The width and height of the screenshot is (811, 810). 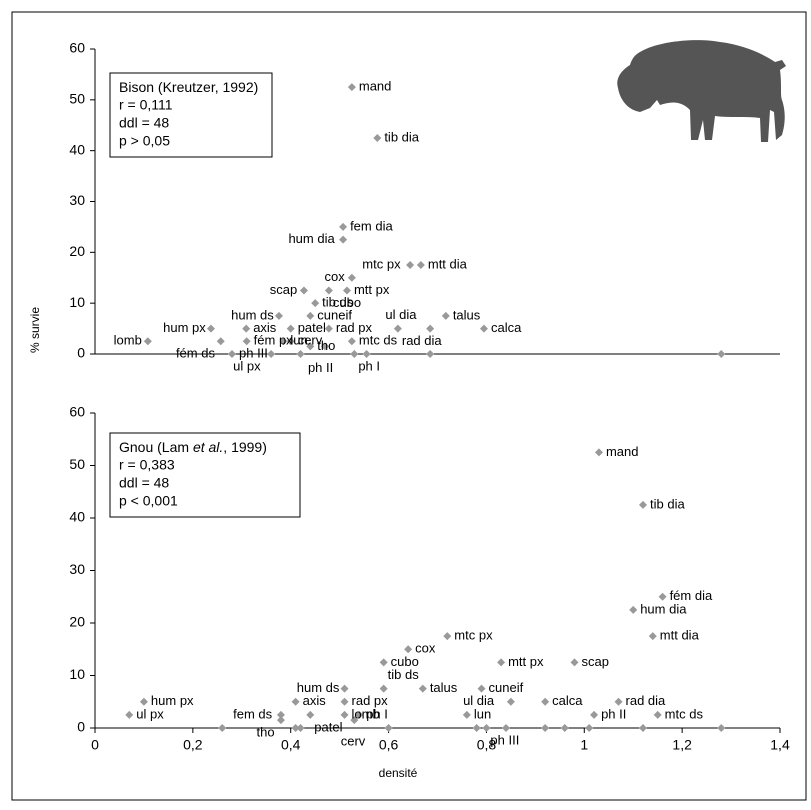 I want to click on annotation-title: Gnou (Lam et al., 1999), so click(x=193, y=447).